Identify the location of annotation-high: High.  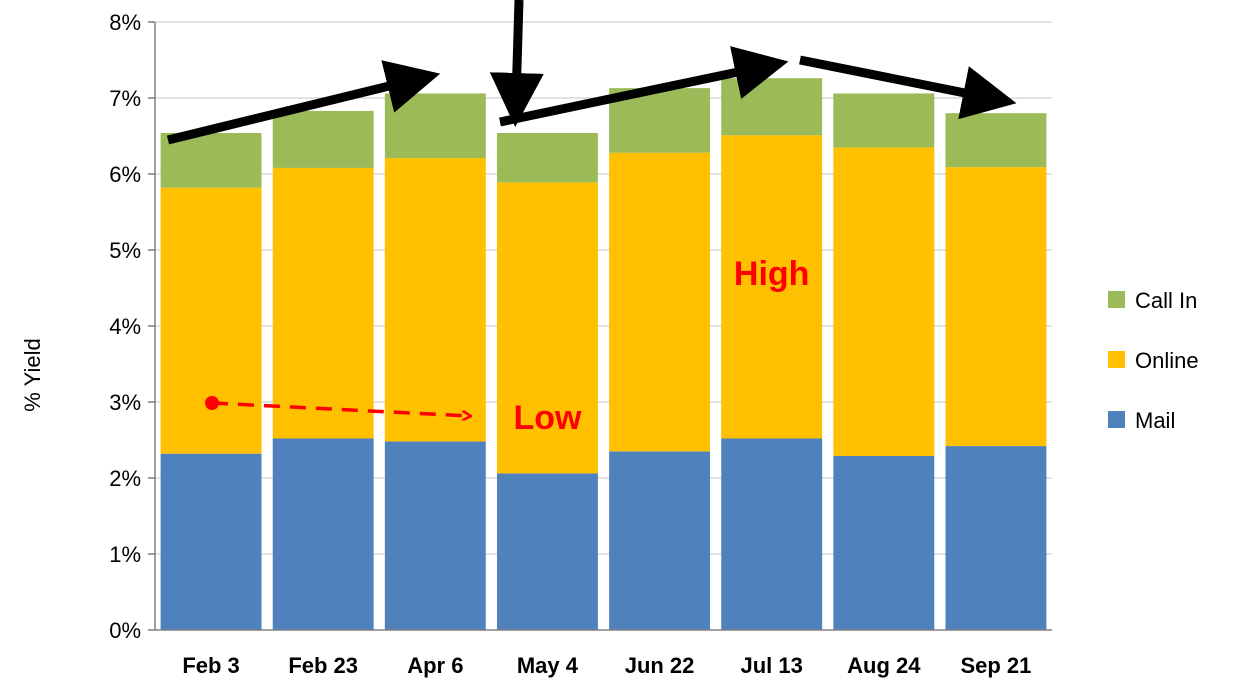
(772, 274).